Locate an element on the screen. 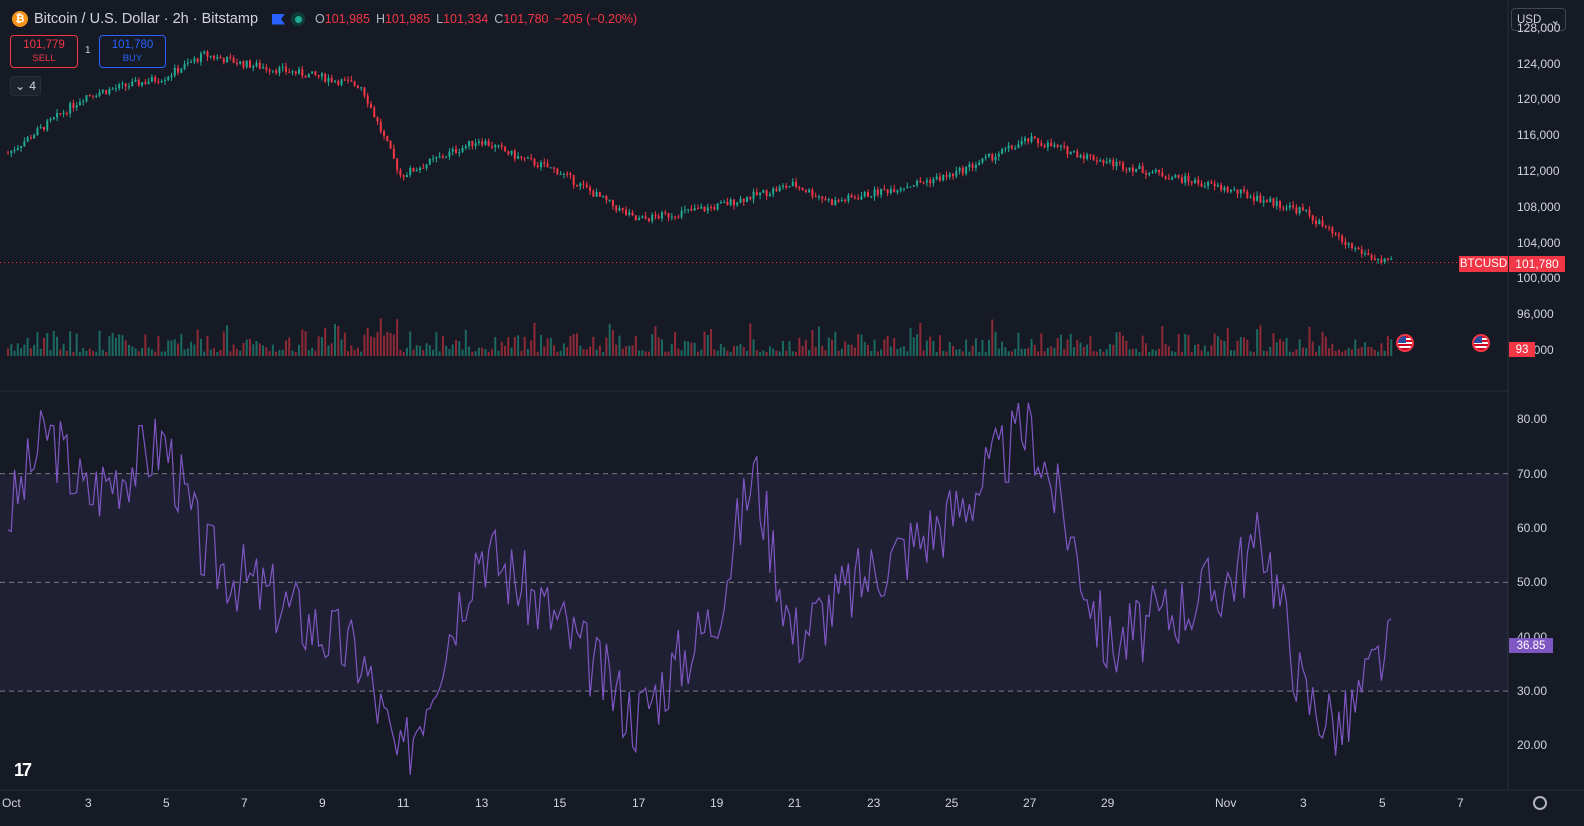 The width and height of the screenshot is (1584, 826). symbol-title: Bitcoin / U.S. Dollar · 2h · Bitstamp is located at coordinates (146, 19).